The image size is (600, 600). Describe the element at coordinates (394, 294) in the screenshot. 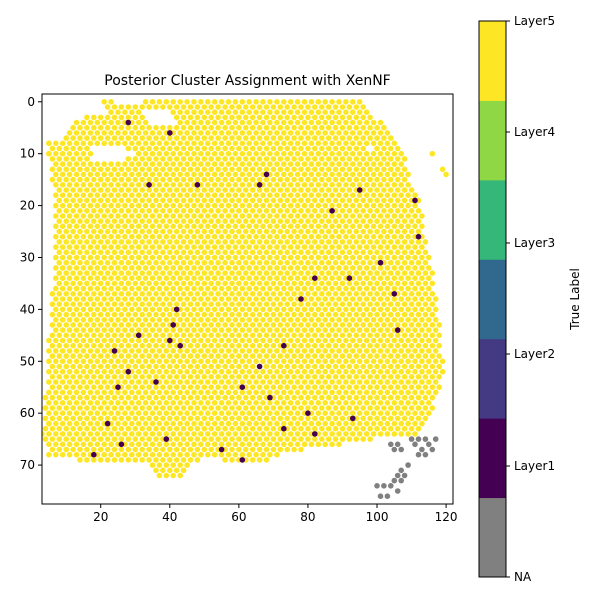

I see `layer1-point` at that location.